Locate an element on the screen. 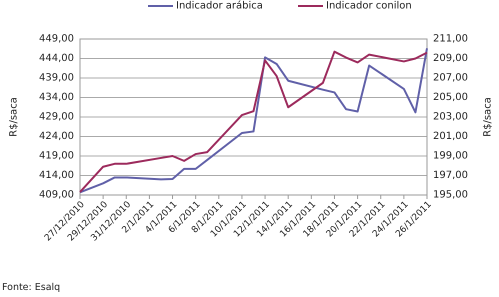  y-axis-title: R$/saca is located at coordinates (14, 117).